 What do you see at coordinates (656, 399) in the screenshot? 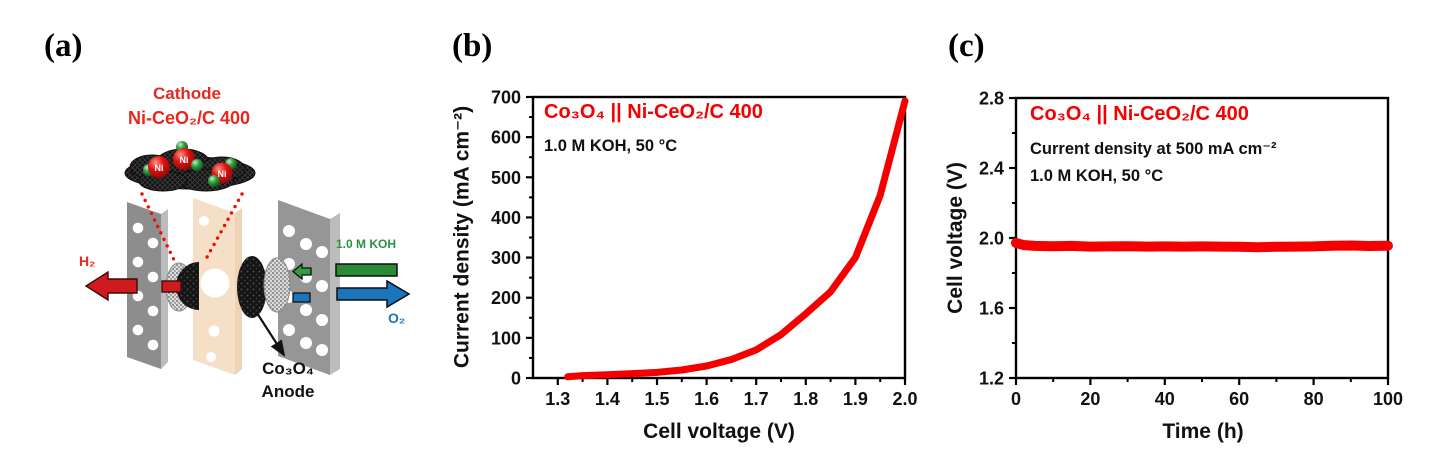
I see `x-tick-label: 1.5` at bounding box center [656, 399].